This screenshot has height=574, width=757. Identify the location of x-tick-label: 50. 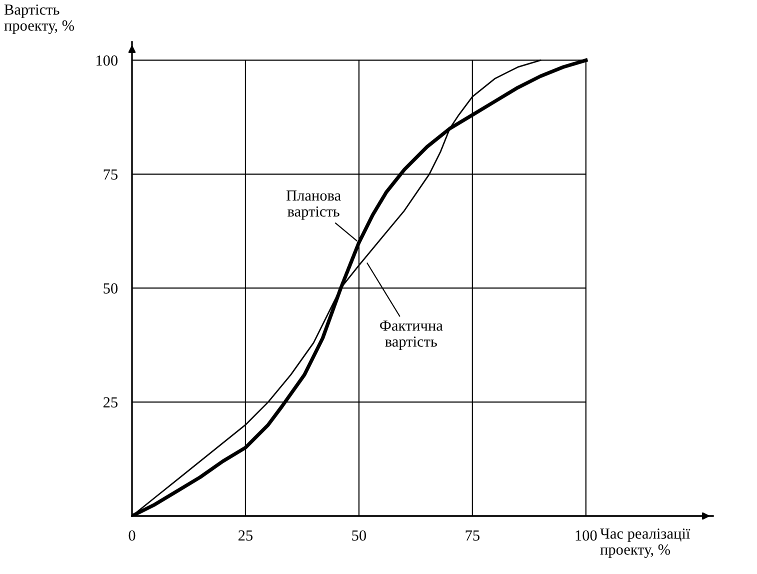
(359, 535).